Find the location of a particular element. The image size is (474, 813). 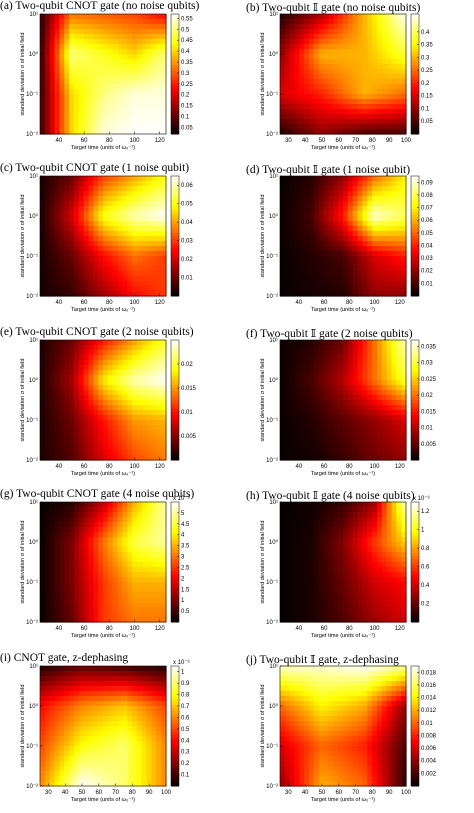

x-tick-label: 100 is located at coordinates (134, 629).